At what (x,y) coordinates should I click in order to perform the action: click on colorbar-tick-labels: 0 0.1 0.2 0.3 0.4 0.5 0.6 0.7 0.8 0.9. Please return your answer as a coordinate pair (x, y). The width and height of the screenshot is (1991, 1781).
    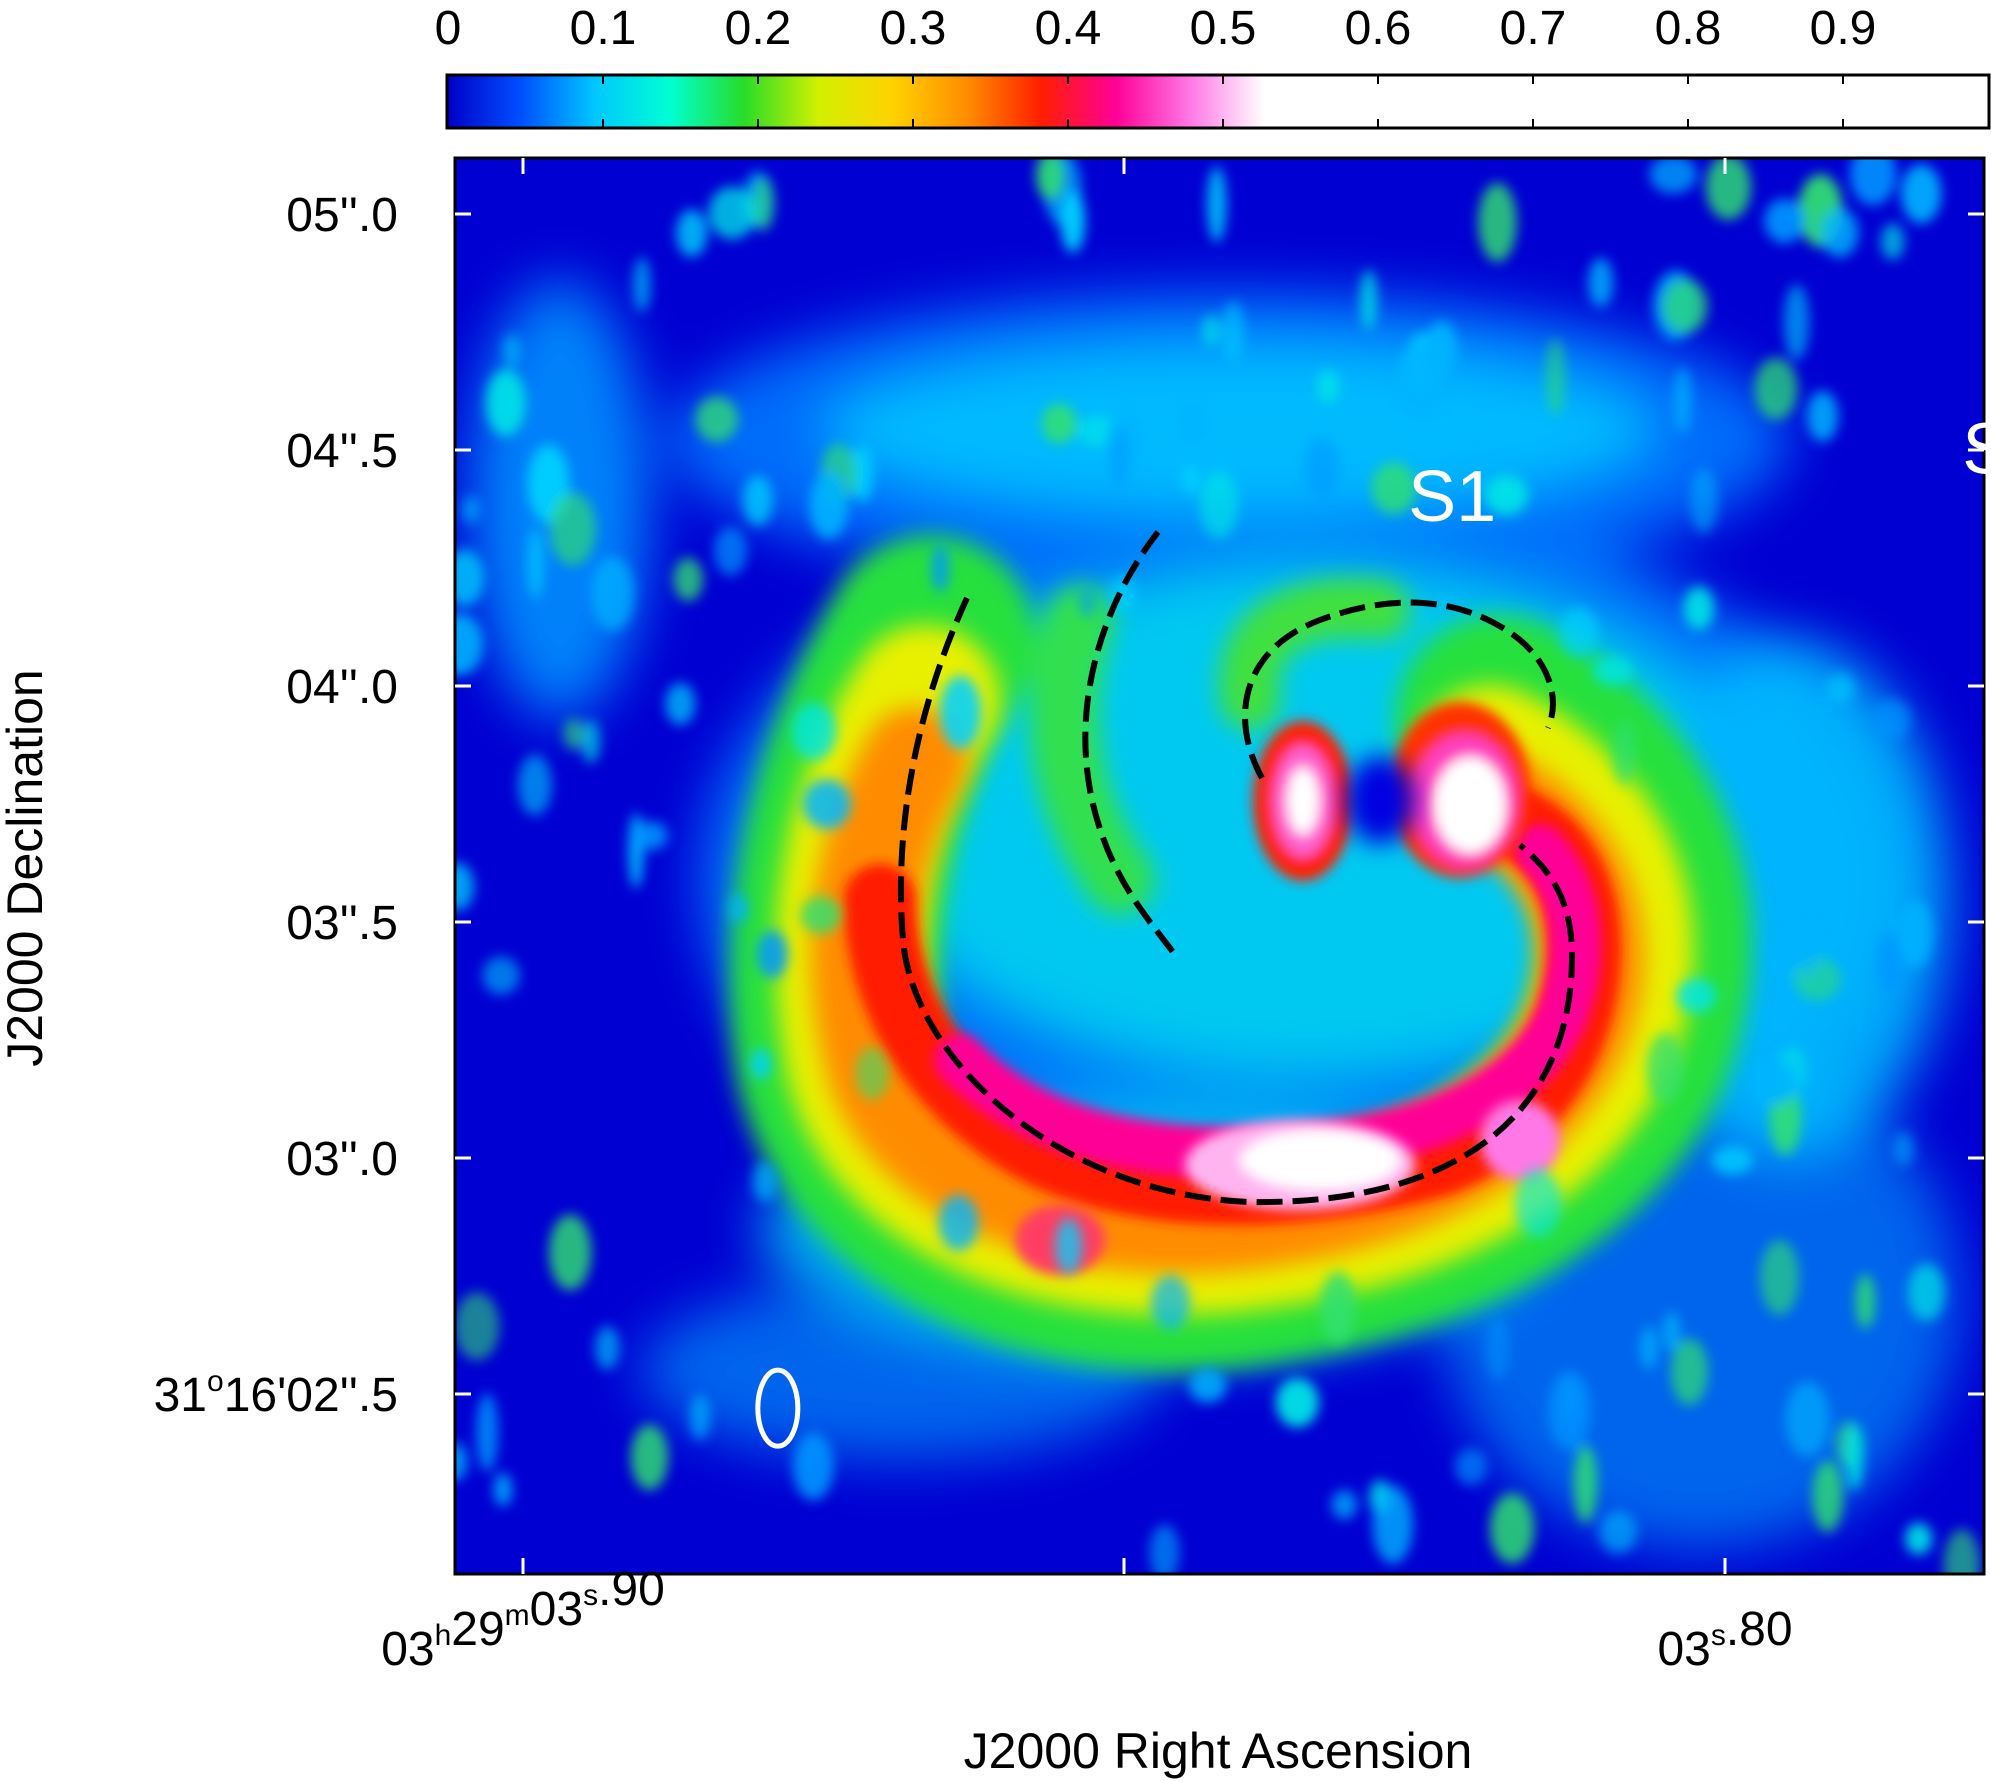
    Looking at the image, I should click on (1156, 28).